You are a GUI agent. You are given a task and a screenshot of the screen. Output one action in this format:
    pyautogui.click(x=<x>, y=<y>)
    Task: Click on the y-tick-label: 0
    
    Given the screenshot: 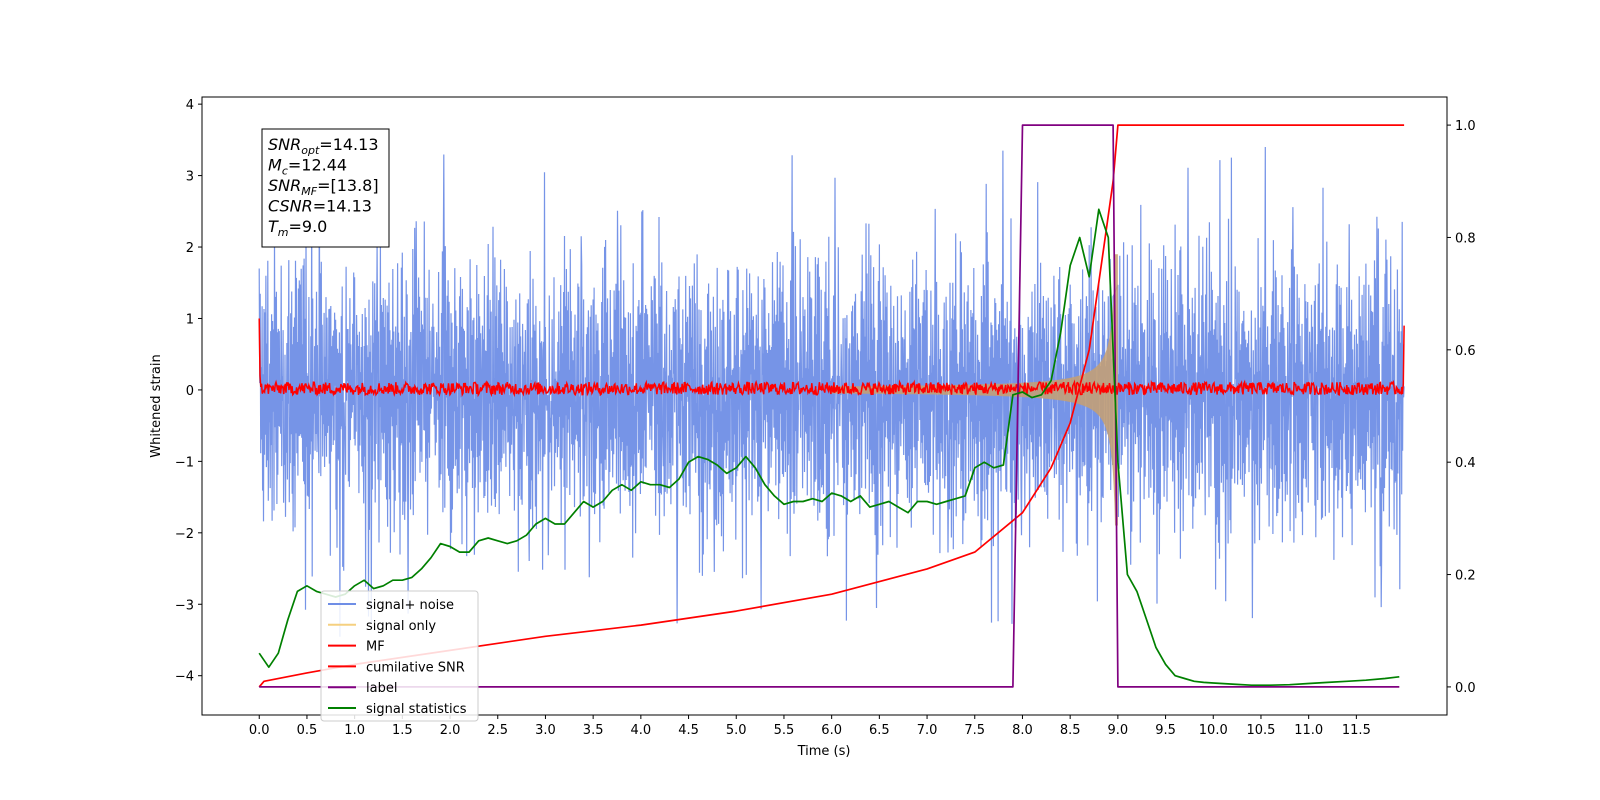 What is the action you would take?
    pyautogui.click(x=190, y=391)
    